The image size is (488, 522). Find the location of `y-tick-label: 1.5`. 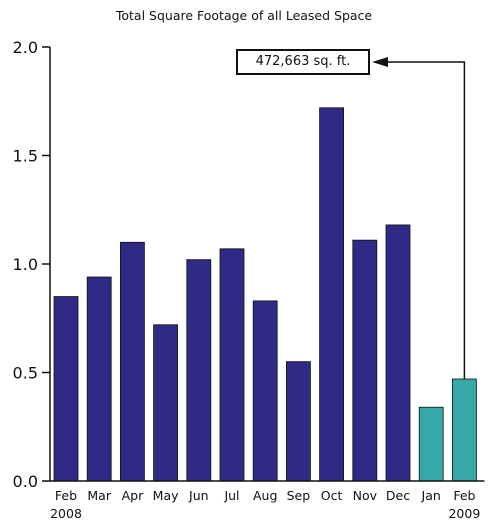

y-tick-label: 1.5 is located at coordinates (25, 156).